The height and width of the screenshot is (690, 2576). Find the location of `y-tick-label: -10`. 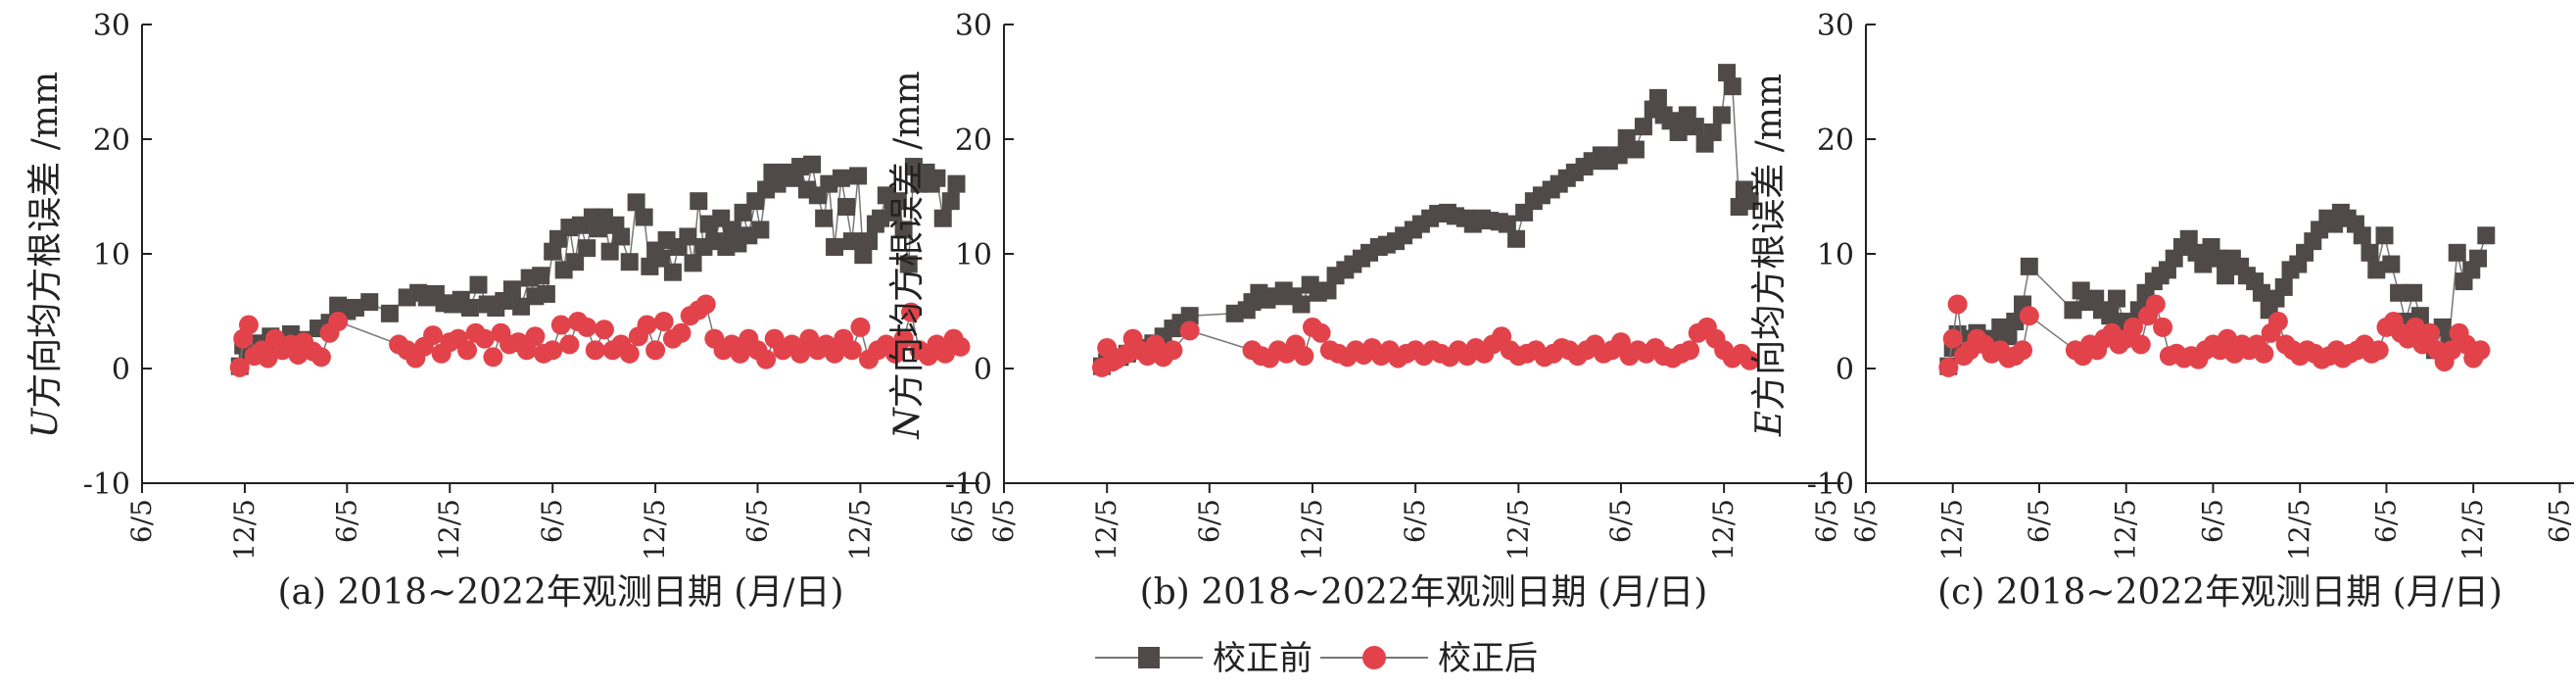

y-tick-label: -10 is located at coordinates (969, 485).